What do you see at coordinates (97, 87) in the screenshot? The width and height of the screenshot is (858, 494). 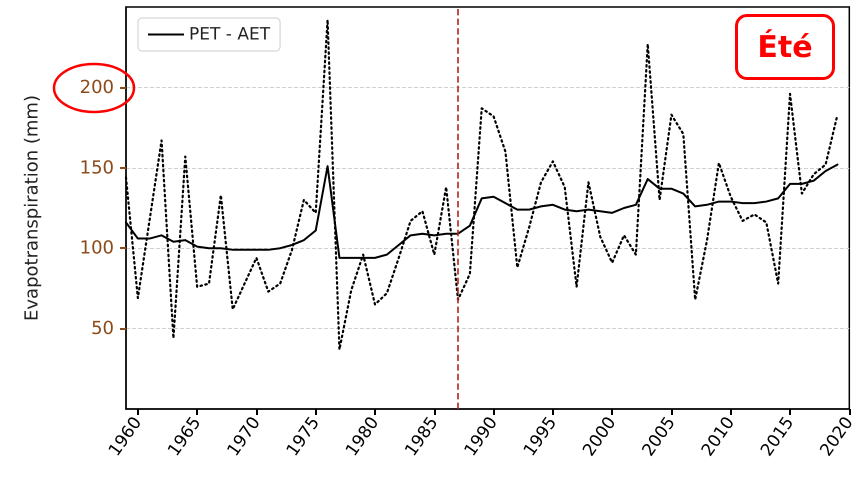 I see `y-tick-label: 200` at bounding box center [97, 87].